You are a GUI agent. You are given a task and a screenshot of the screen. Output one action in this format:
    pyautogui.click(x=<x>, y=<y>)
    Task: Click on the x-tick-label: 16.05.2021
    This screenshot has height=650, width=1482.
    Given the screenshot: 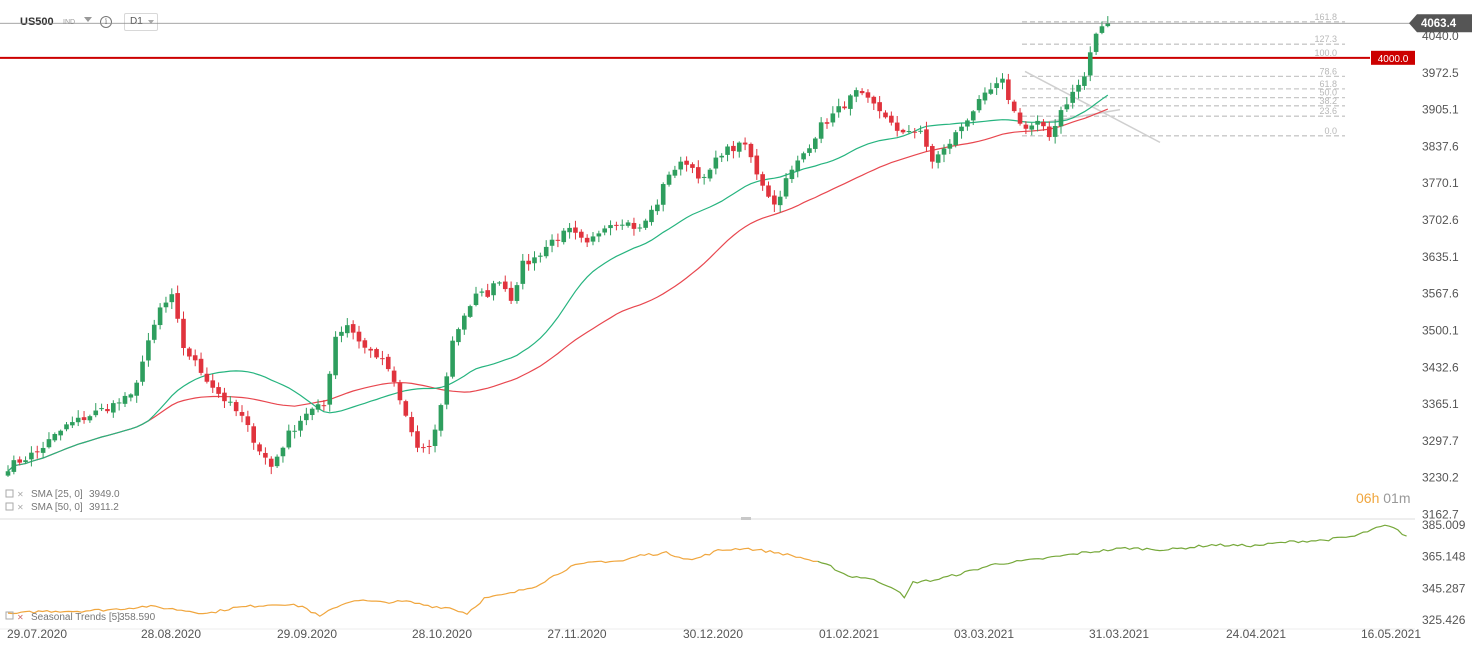 What is the action you would take?
    pyautogui.click(x=1391, y=634)
    